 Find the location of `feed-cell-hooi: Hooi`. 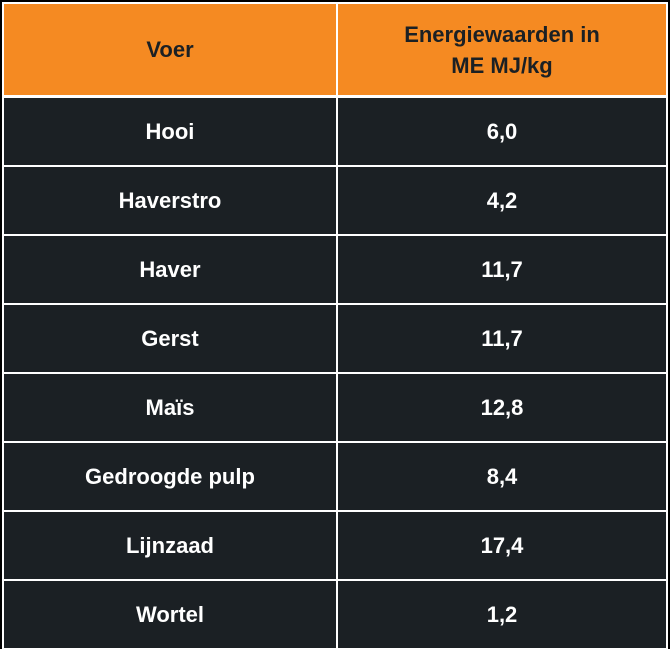

feed-cell-hooi: Hooi is located at coordinates (169, 131).